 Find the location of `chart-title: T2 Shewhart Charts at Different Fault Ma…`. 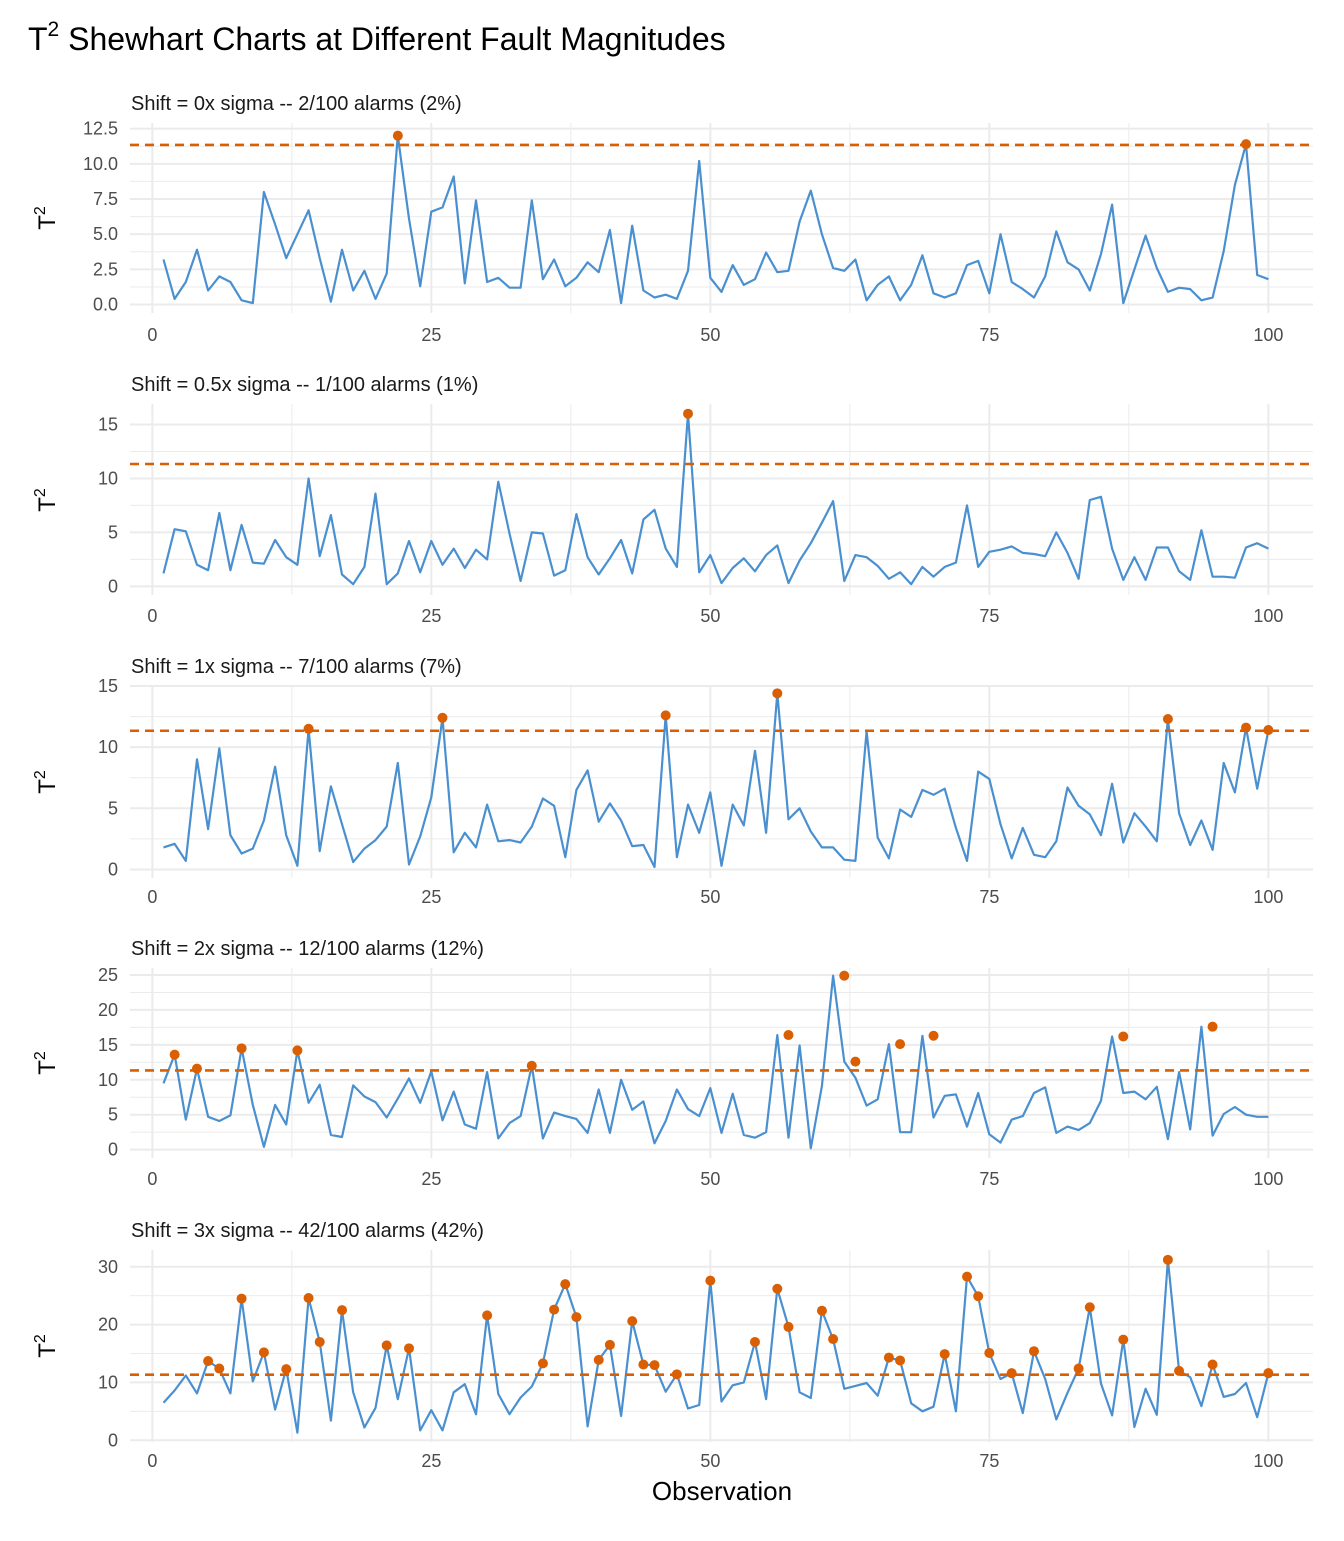

chart-title: T2 Shewhart Charts at Different Fault Ma… is located at coordinates (377, 37).